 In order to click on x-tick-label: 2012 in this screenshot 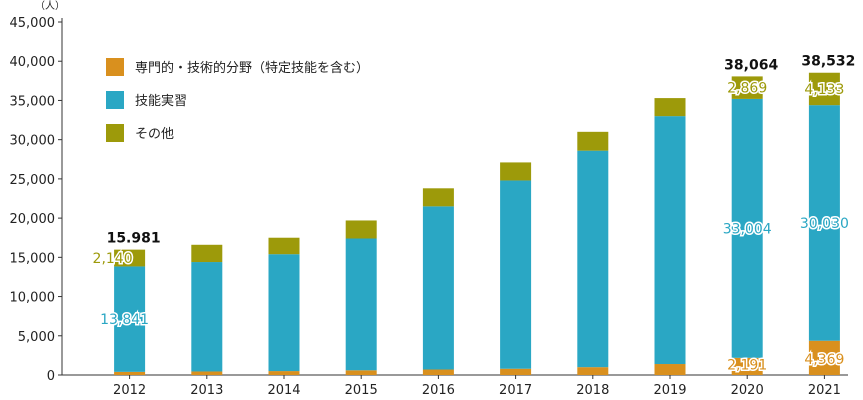, I will do `click(129, 390)`.